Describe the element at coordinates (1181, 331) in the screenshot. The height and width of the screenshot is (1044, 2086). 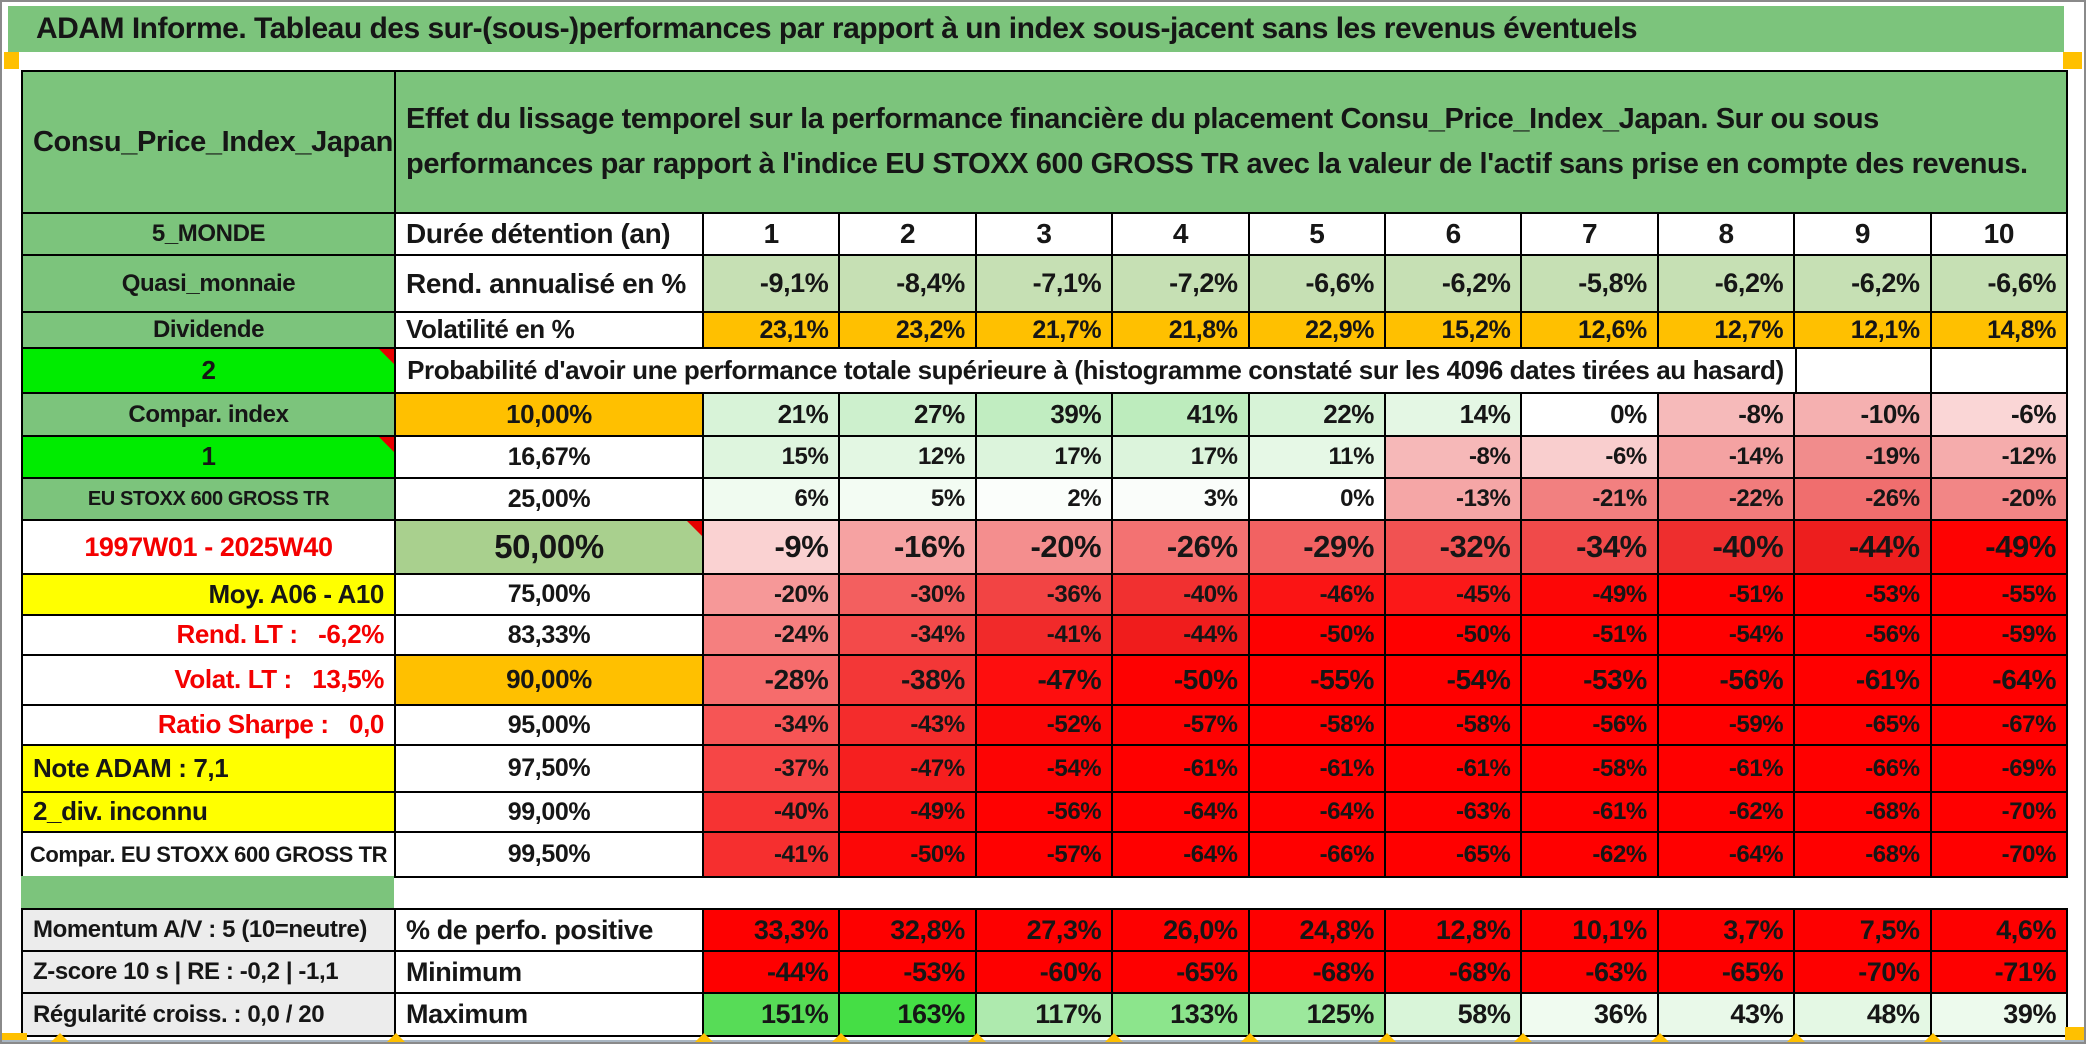
I see `value-volat-4: 21,8%` at that location.